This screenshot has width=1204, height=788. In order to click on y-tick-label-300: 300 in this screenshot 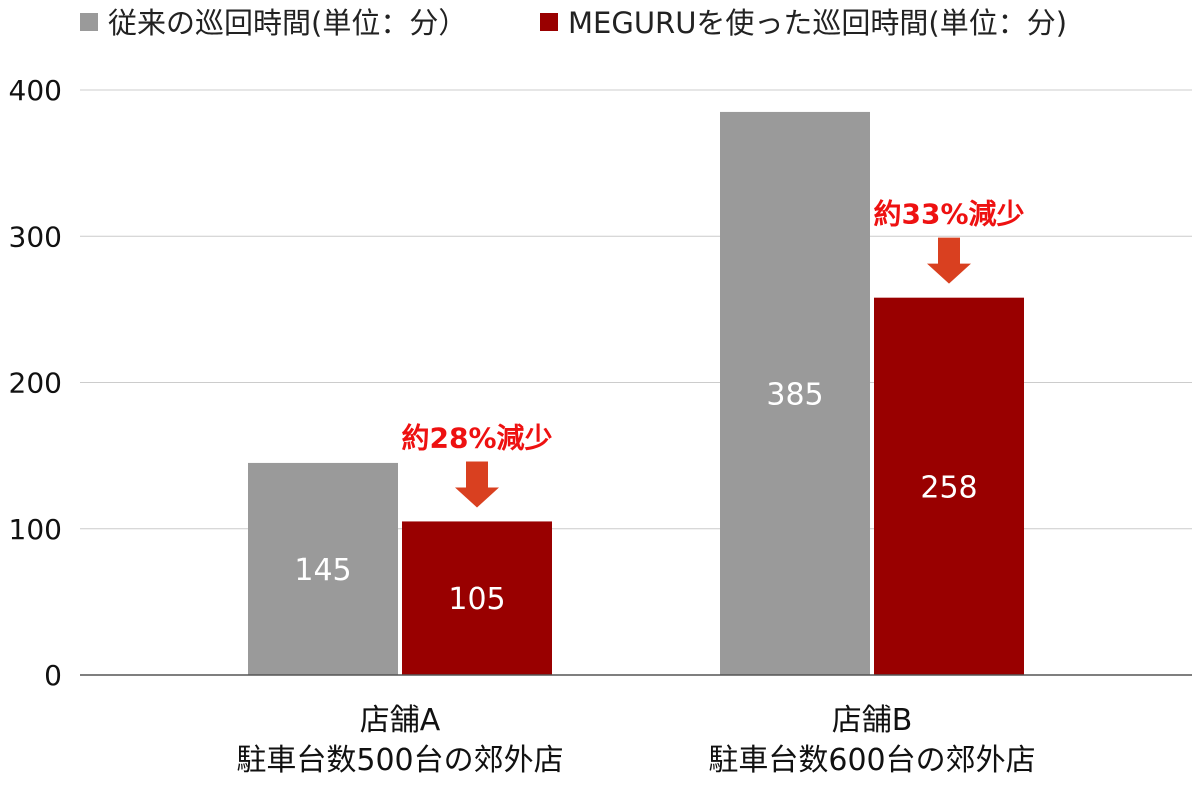, I will do `click(35, 236)`.